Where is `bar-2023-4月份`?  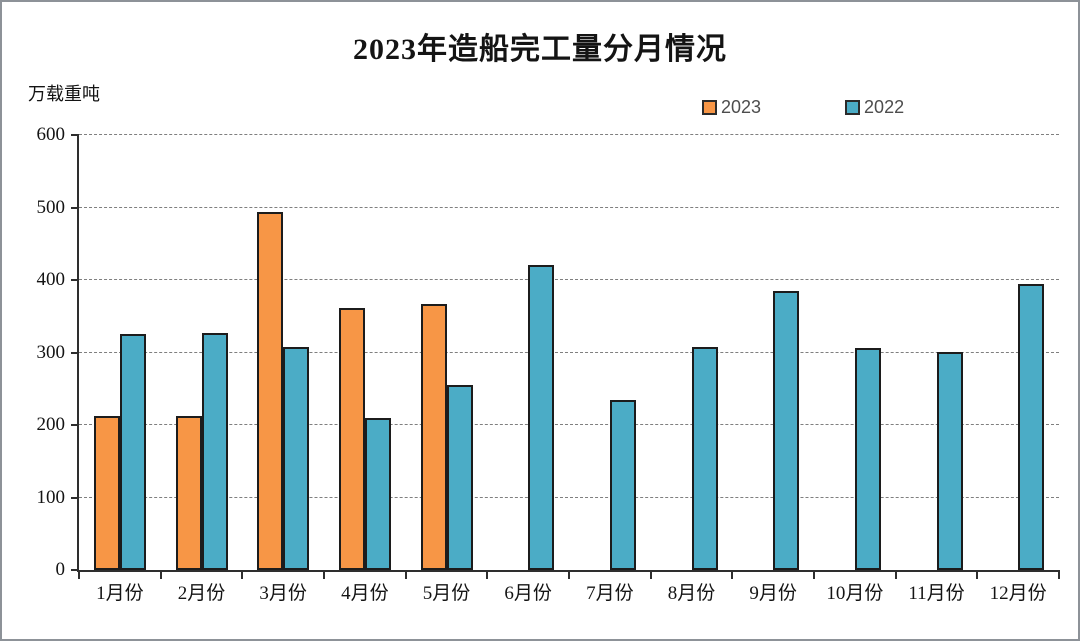
bar-2023-4月份 is located at coordinates (351, 439).